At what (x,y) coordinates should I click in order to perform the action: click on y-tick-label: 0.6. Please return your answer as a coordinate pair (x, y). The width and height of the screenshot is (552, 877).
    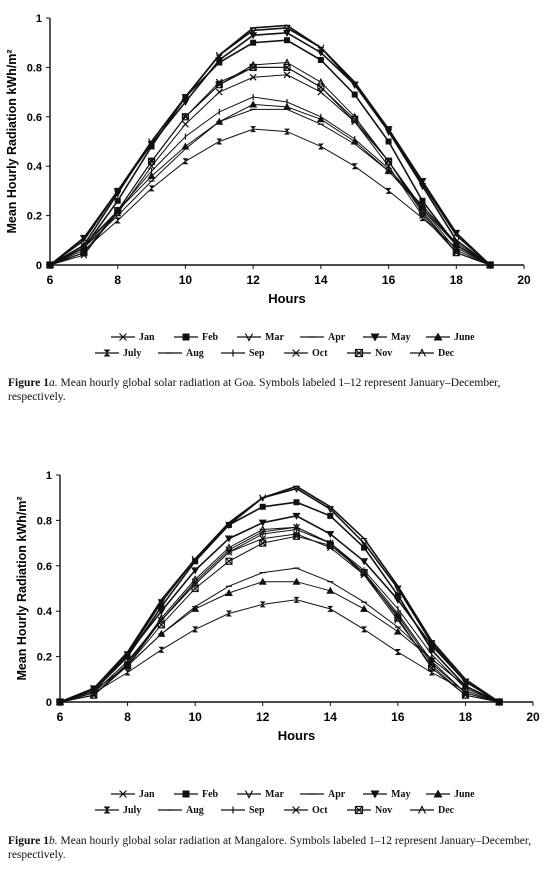
    Looking at the image, I should click on (34, 118).